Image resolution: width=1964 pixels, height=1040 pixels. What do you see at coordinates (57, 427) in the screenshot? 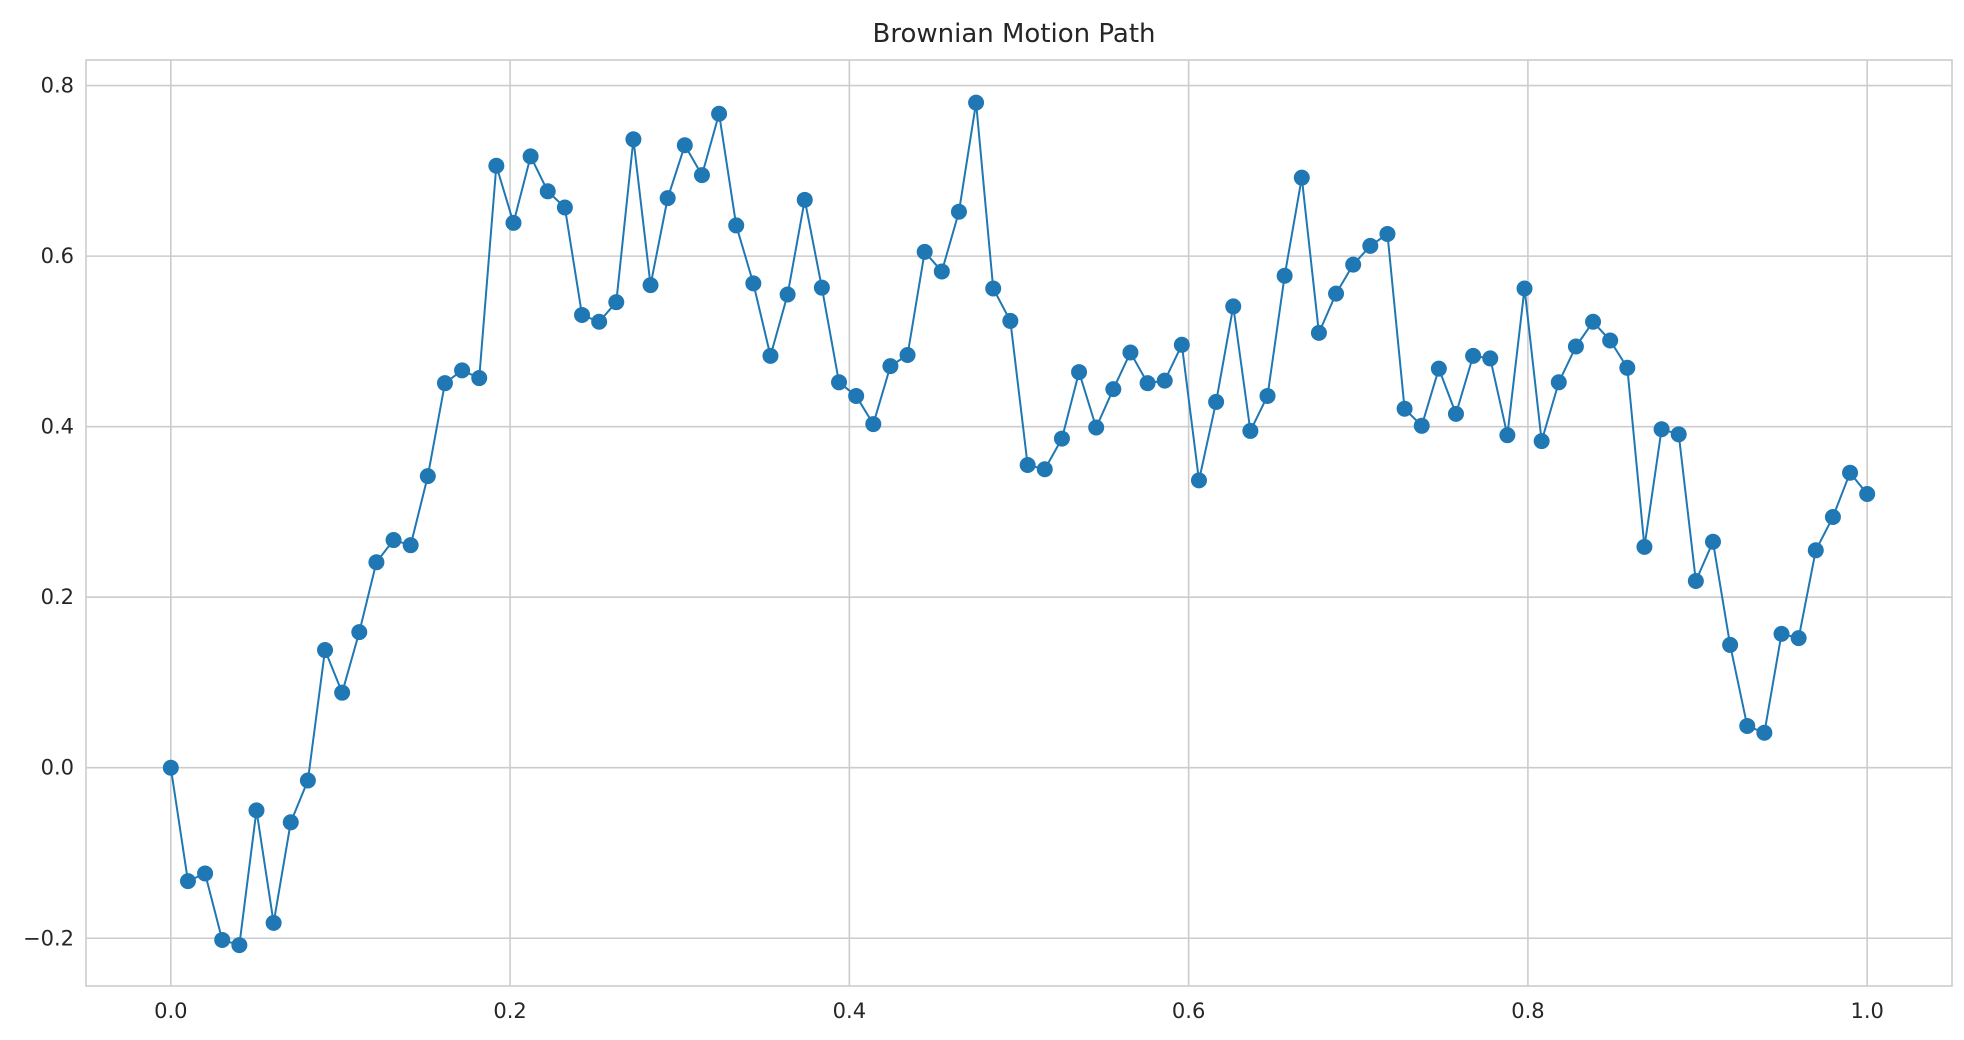
I see `y-tick-label: 0.4` at bounding box center [57, 427].